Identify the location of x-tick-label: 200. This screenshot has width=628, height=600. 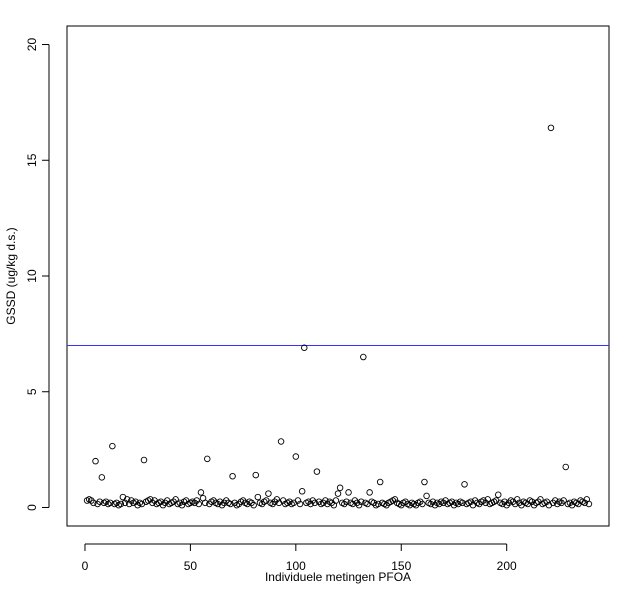
(507, 566).